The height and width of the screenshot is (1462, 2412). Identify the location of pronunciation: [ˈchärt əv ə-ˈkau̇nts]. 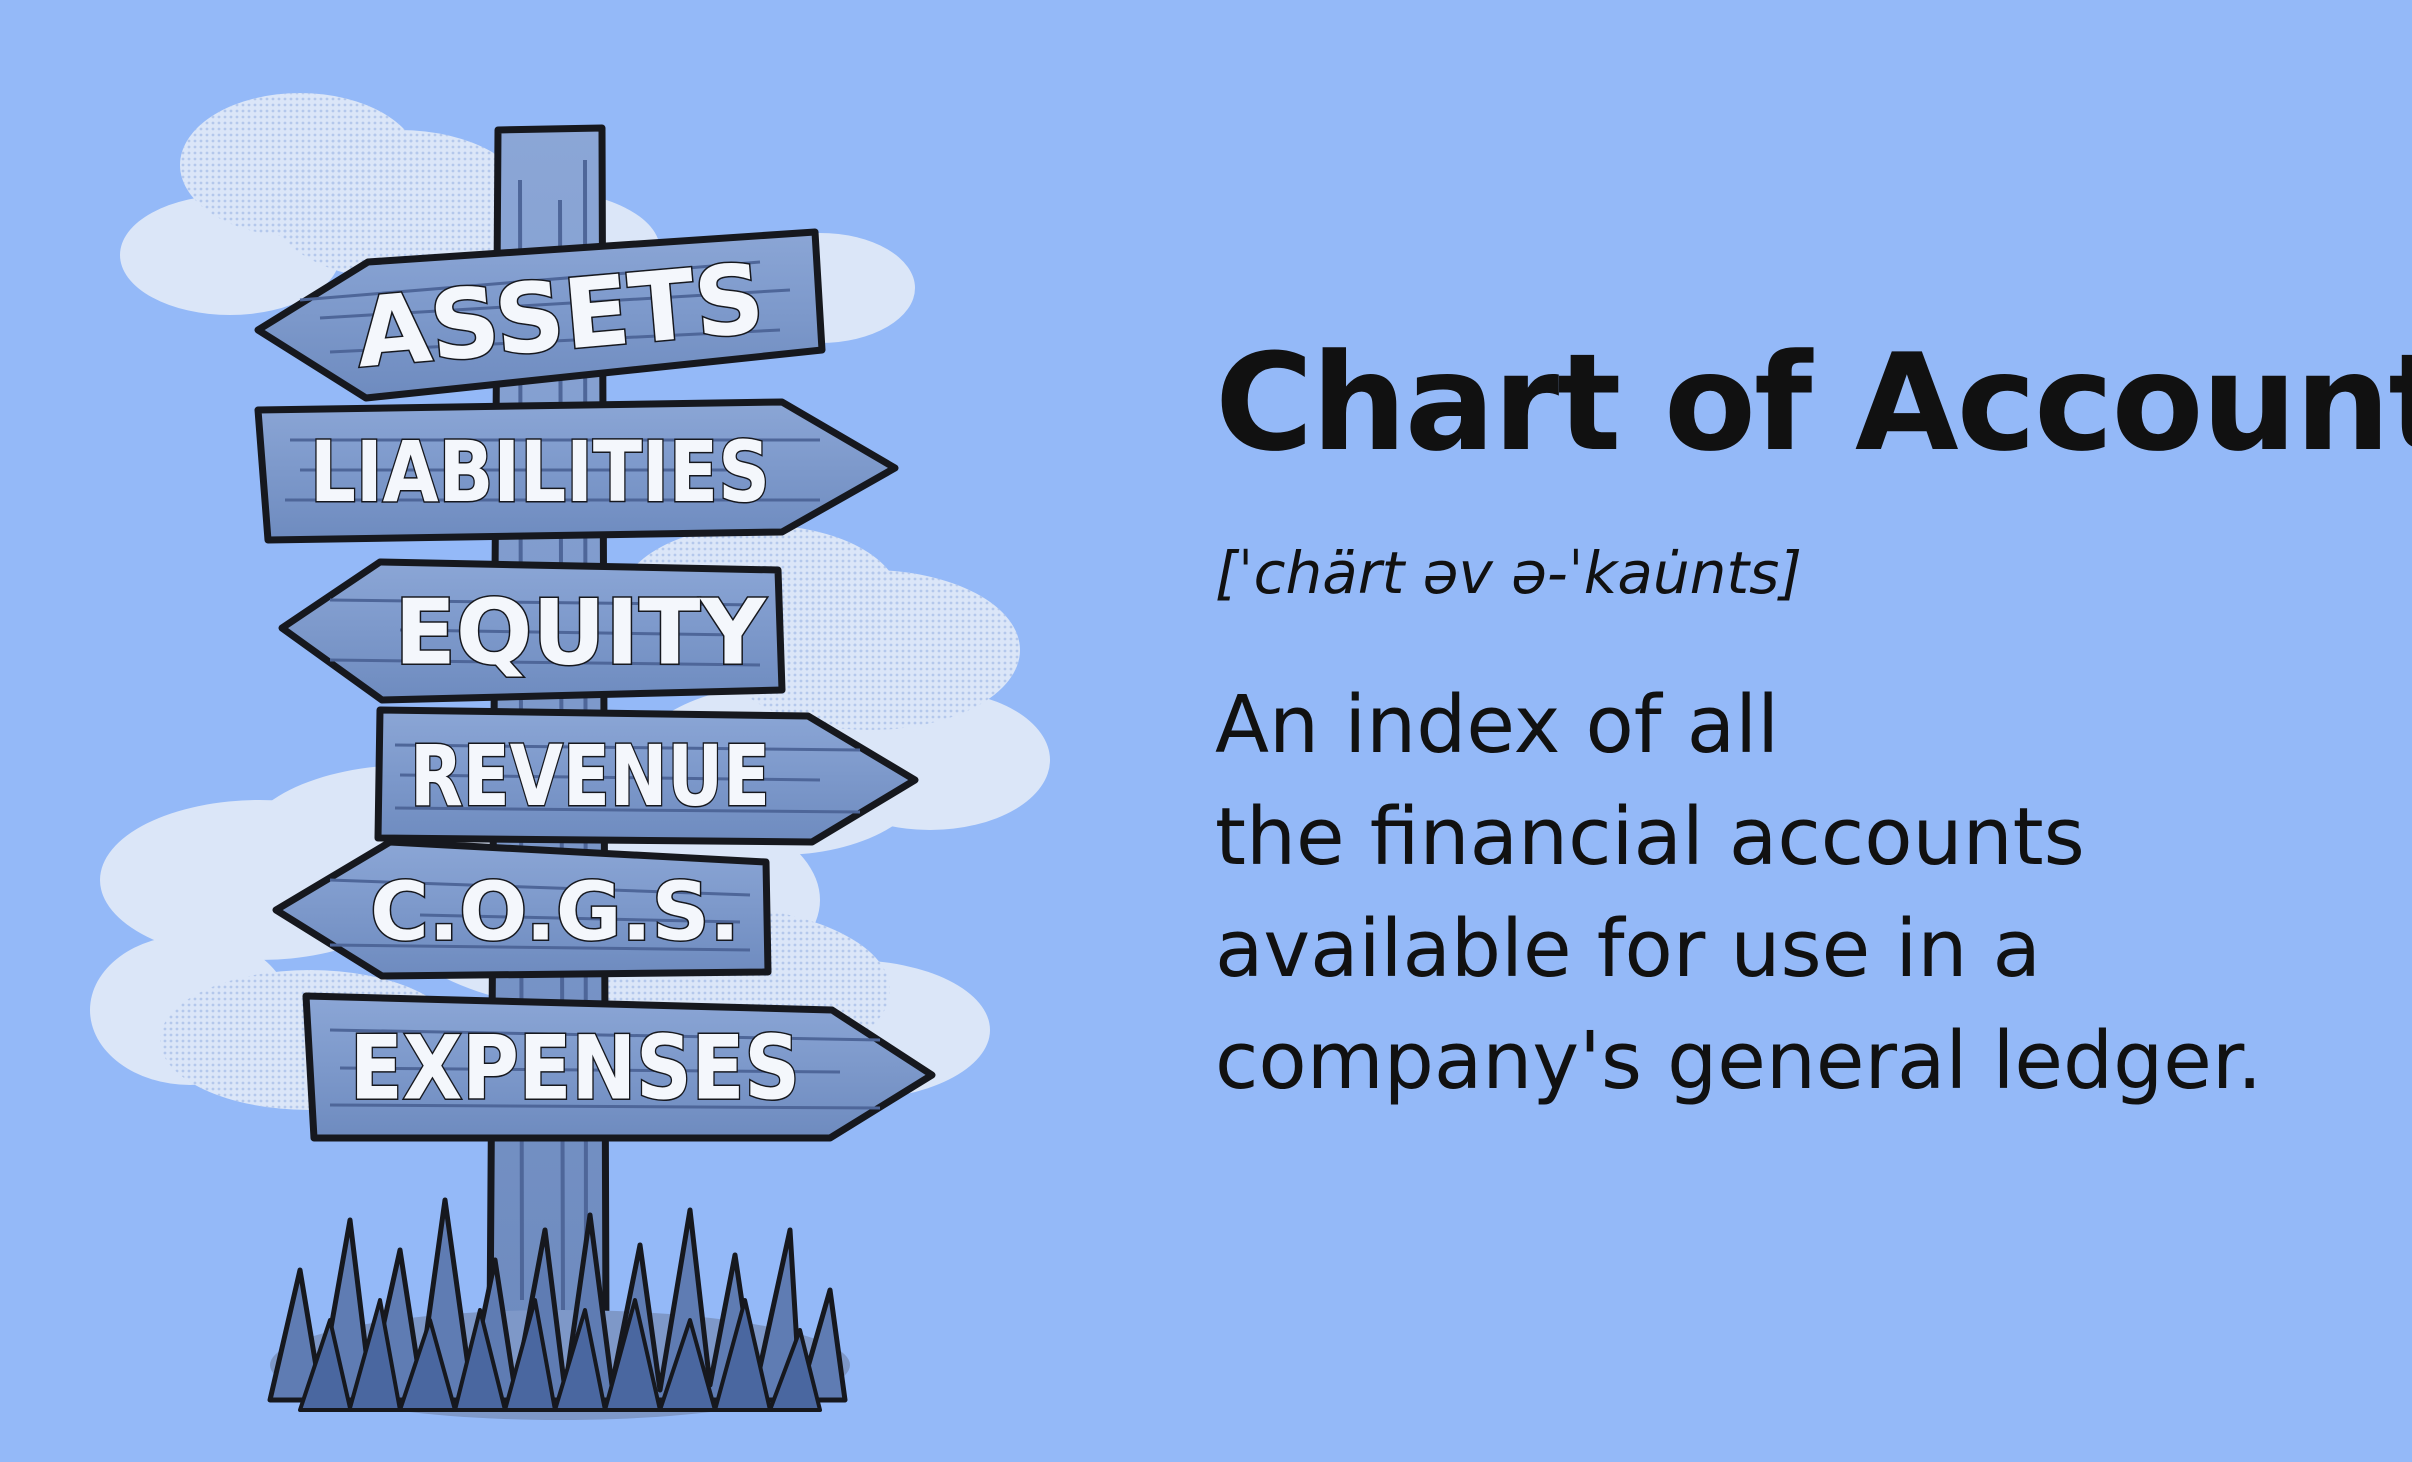
(1509, 573).